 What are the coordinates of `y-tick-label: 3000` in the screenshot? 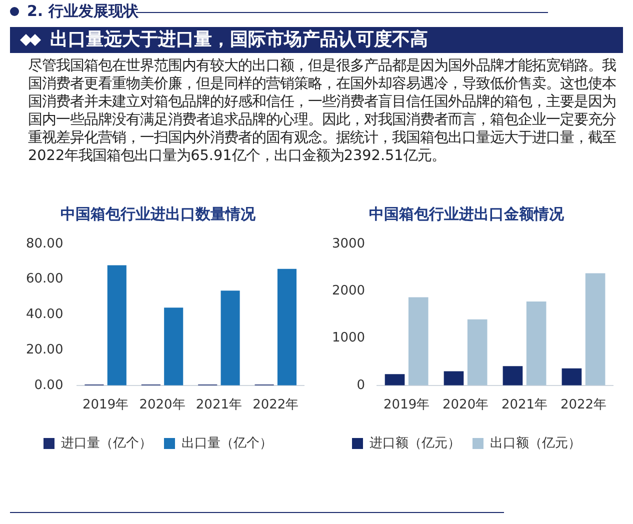 It's located at (349, 244).